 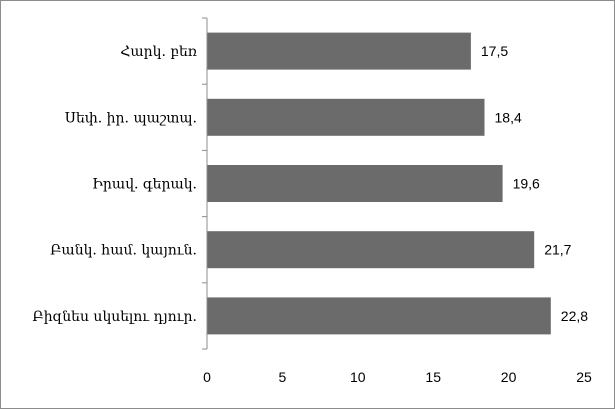 I want to click on x-tick-label-10: 10, so click(x=358, y=377).